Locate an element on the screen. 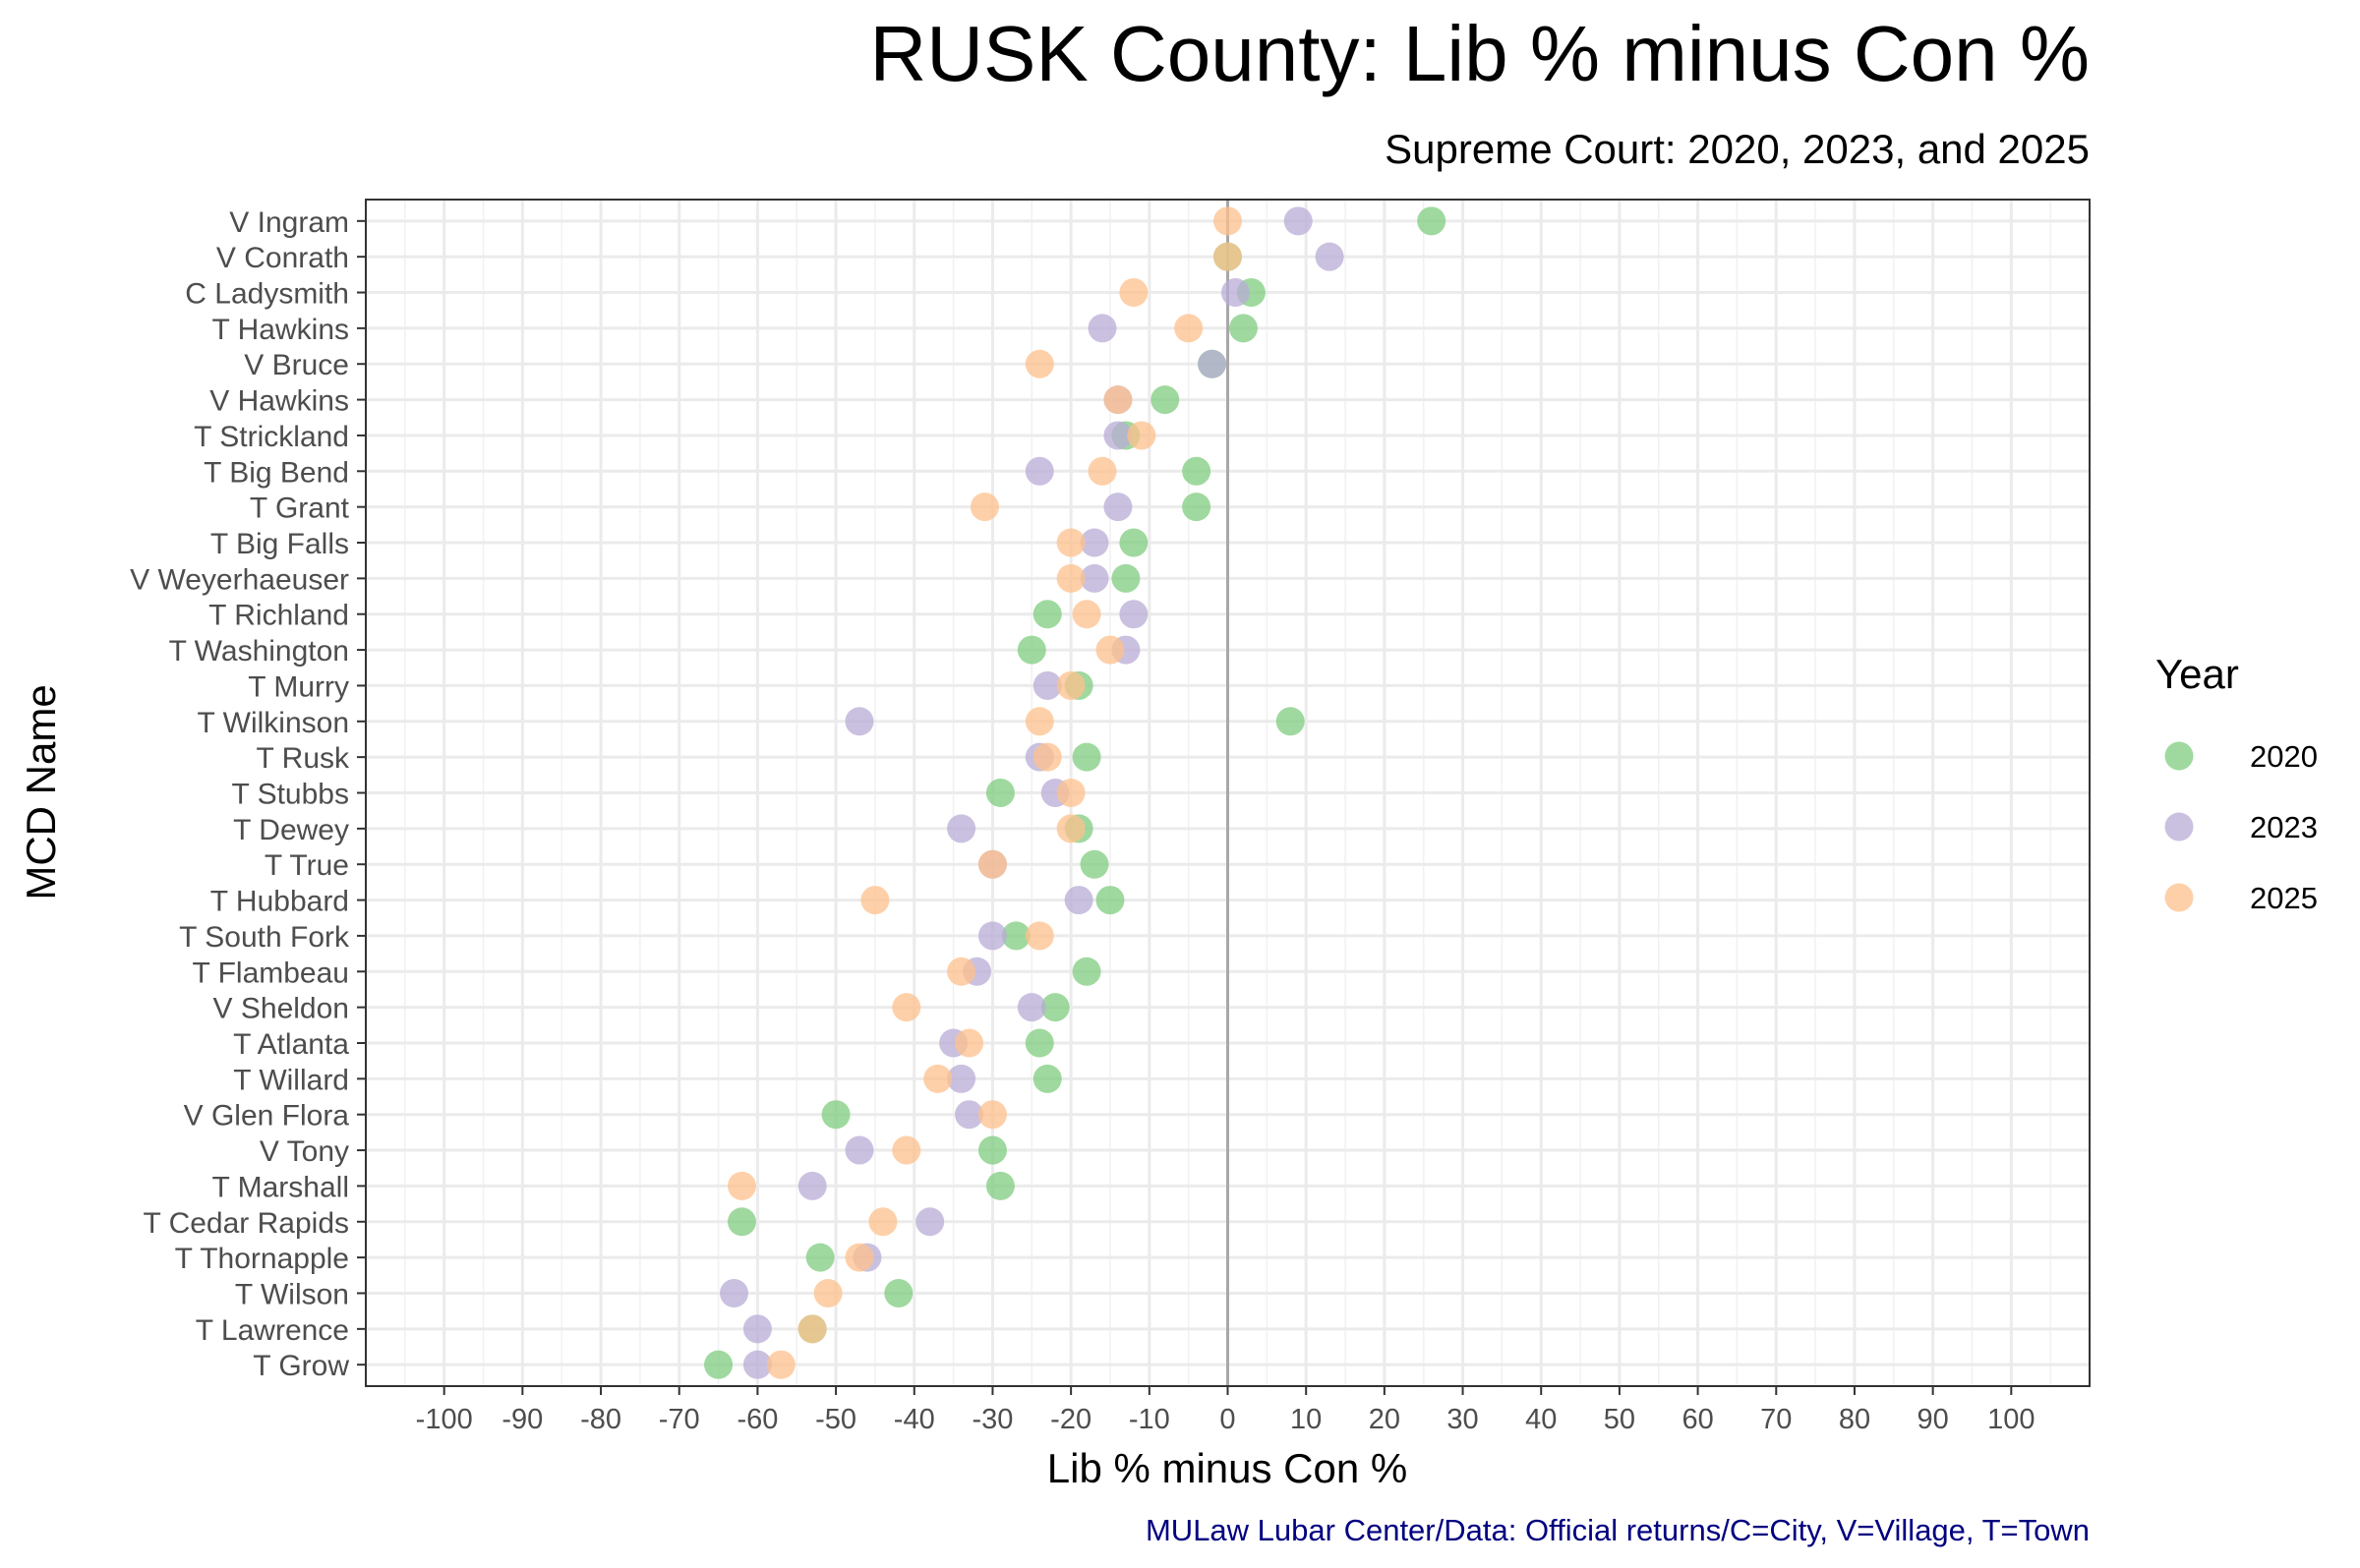 The height and width of the screenshot is (1568, 2360). x-tick-label: -10 is located at coordinates (1149, 1419).